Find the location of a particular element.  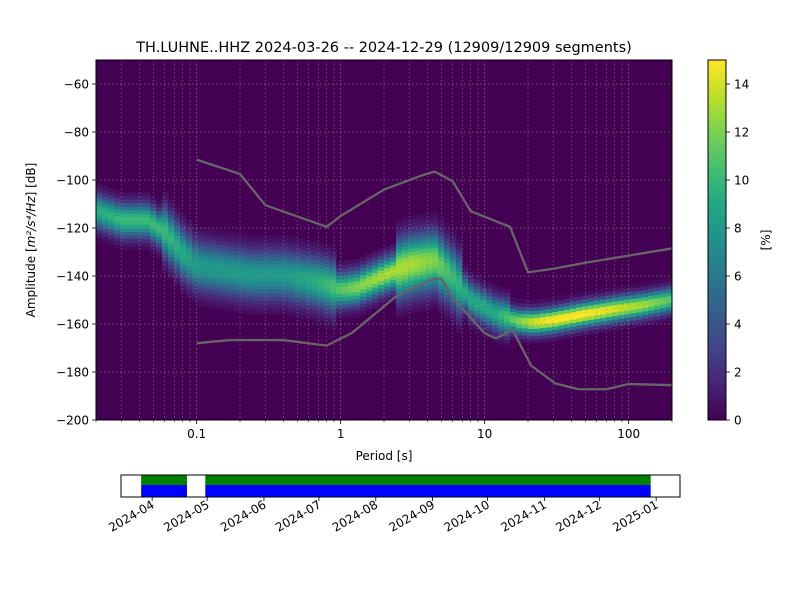

colorbar-tick-label: 0 is located at coordinates (738, 421).